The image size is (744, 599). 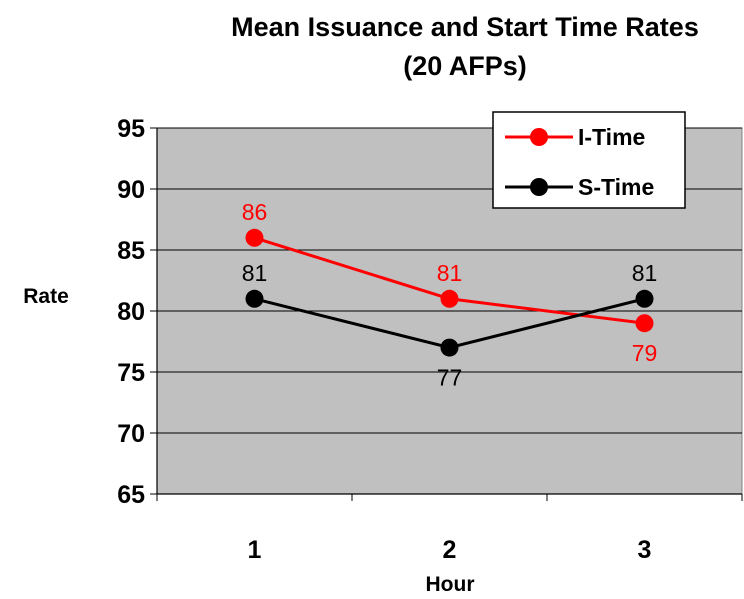 I want to click on y-tick-labels: 65 70 75 80 85 90 95, so click(x=131, y=312).